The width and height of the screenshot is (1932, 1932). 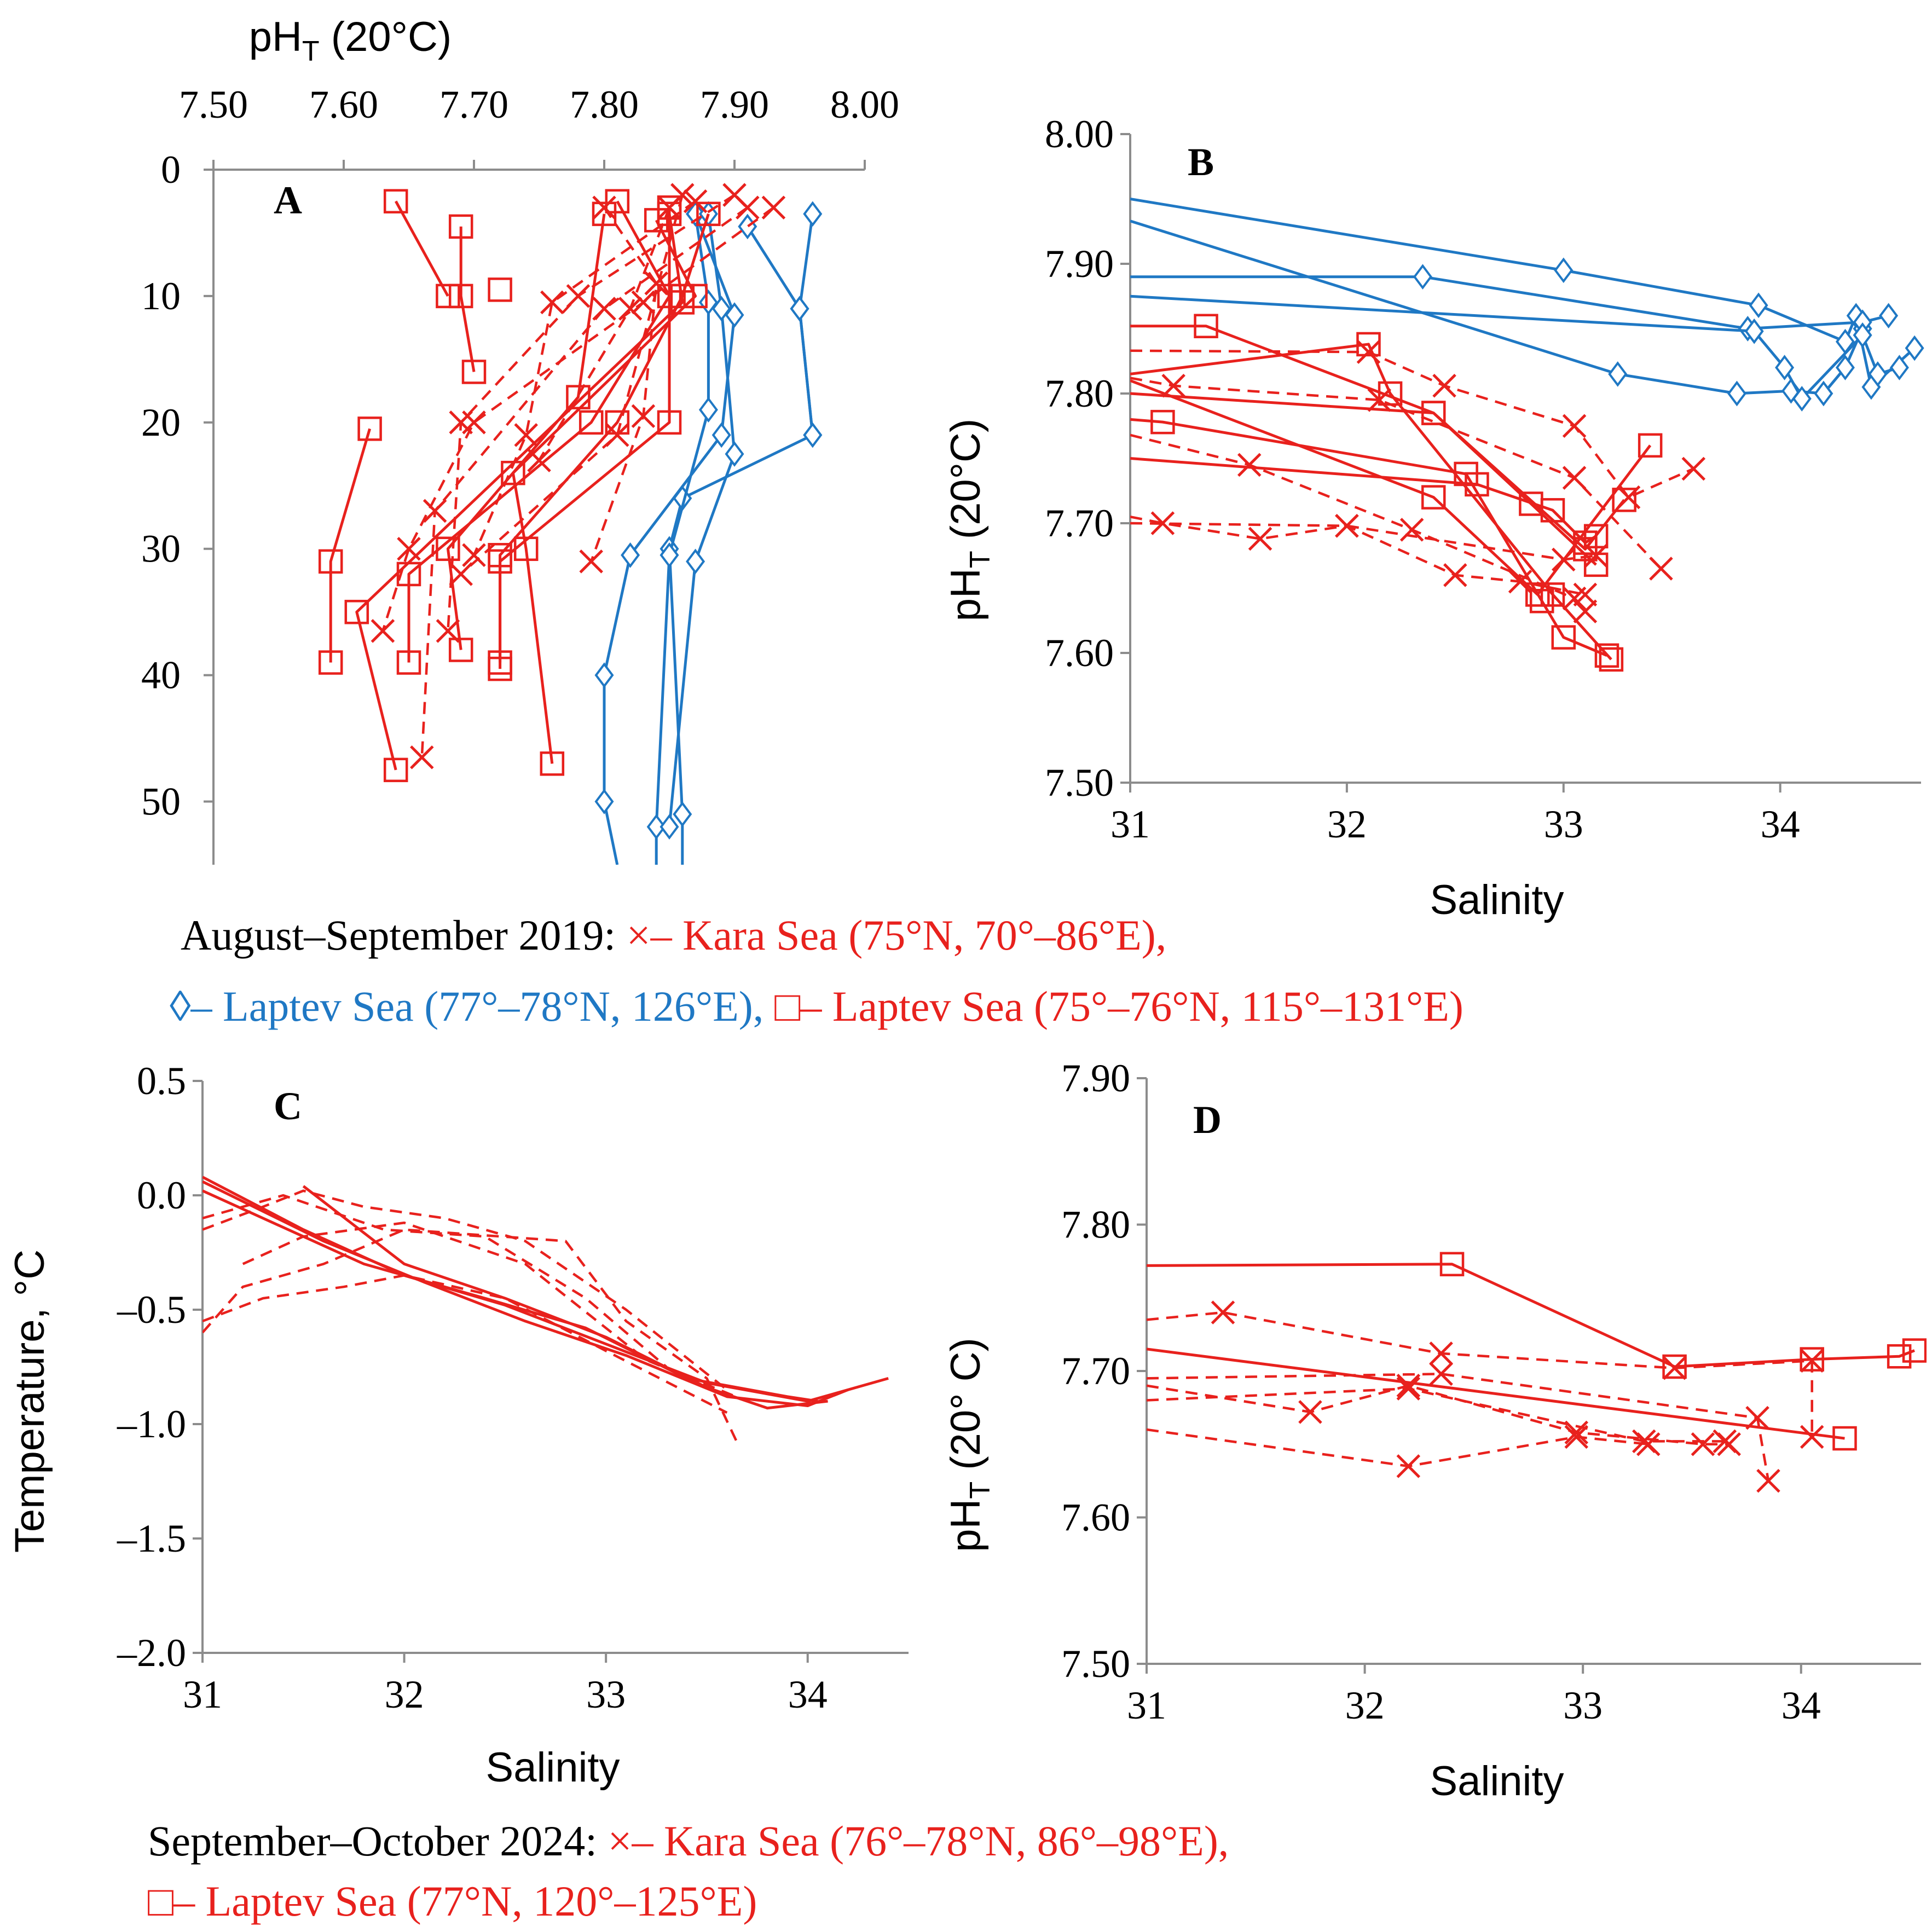 I want to click on panel-c-ylabel: Temperature, °C, so click(x=30, y=1401).